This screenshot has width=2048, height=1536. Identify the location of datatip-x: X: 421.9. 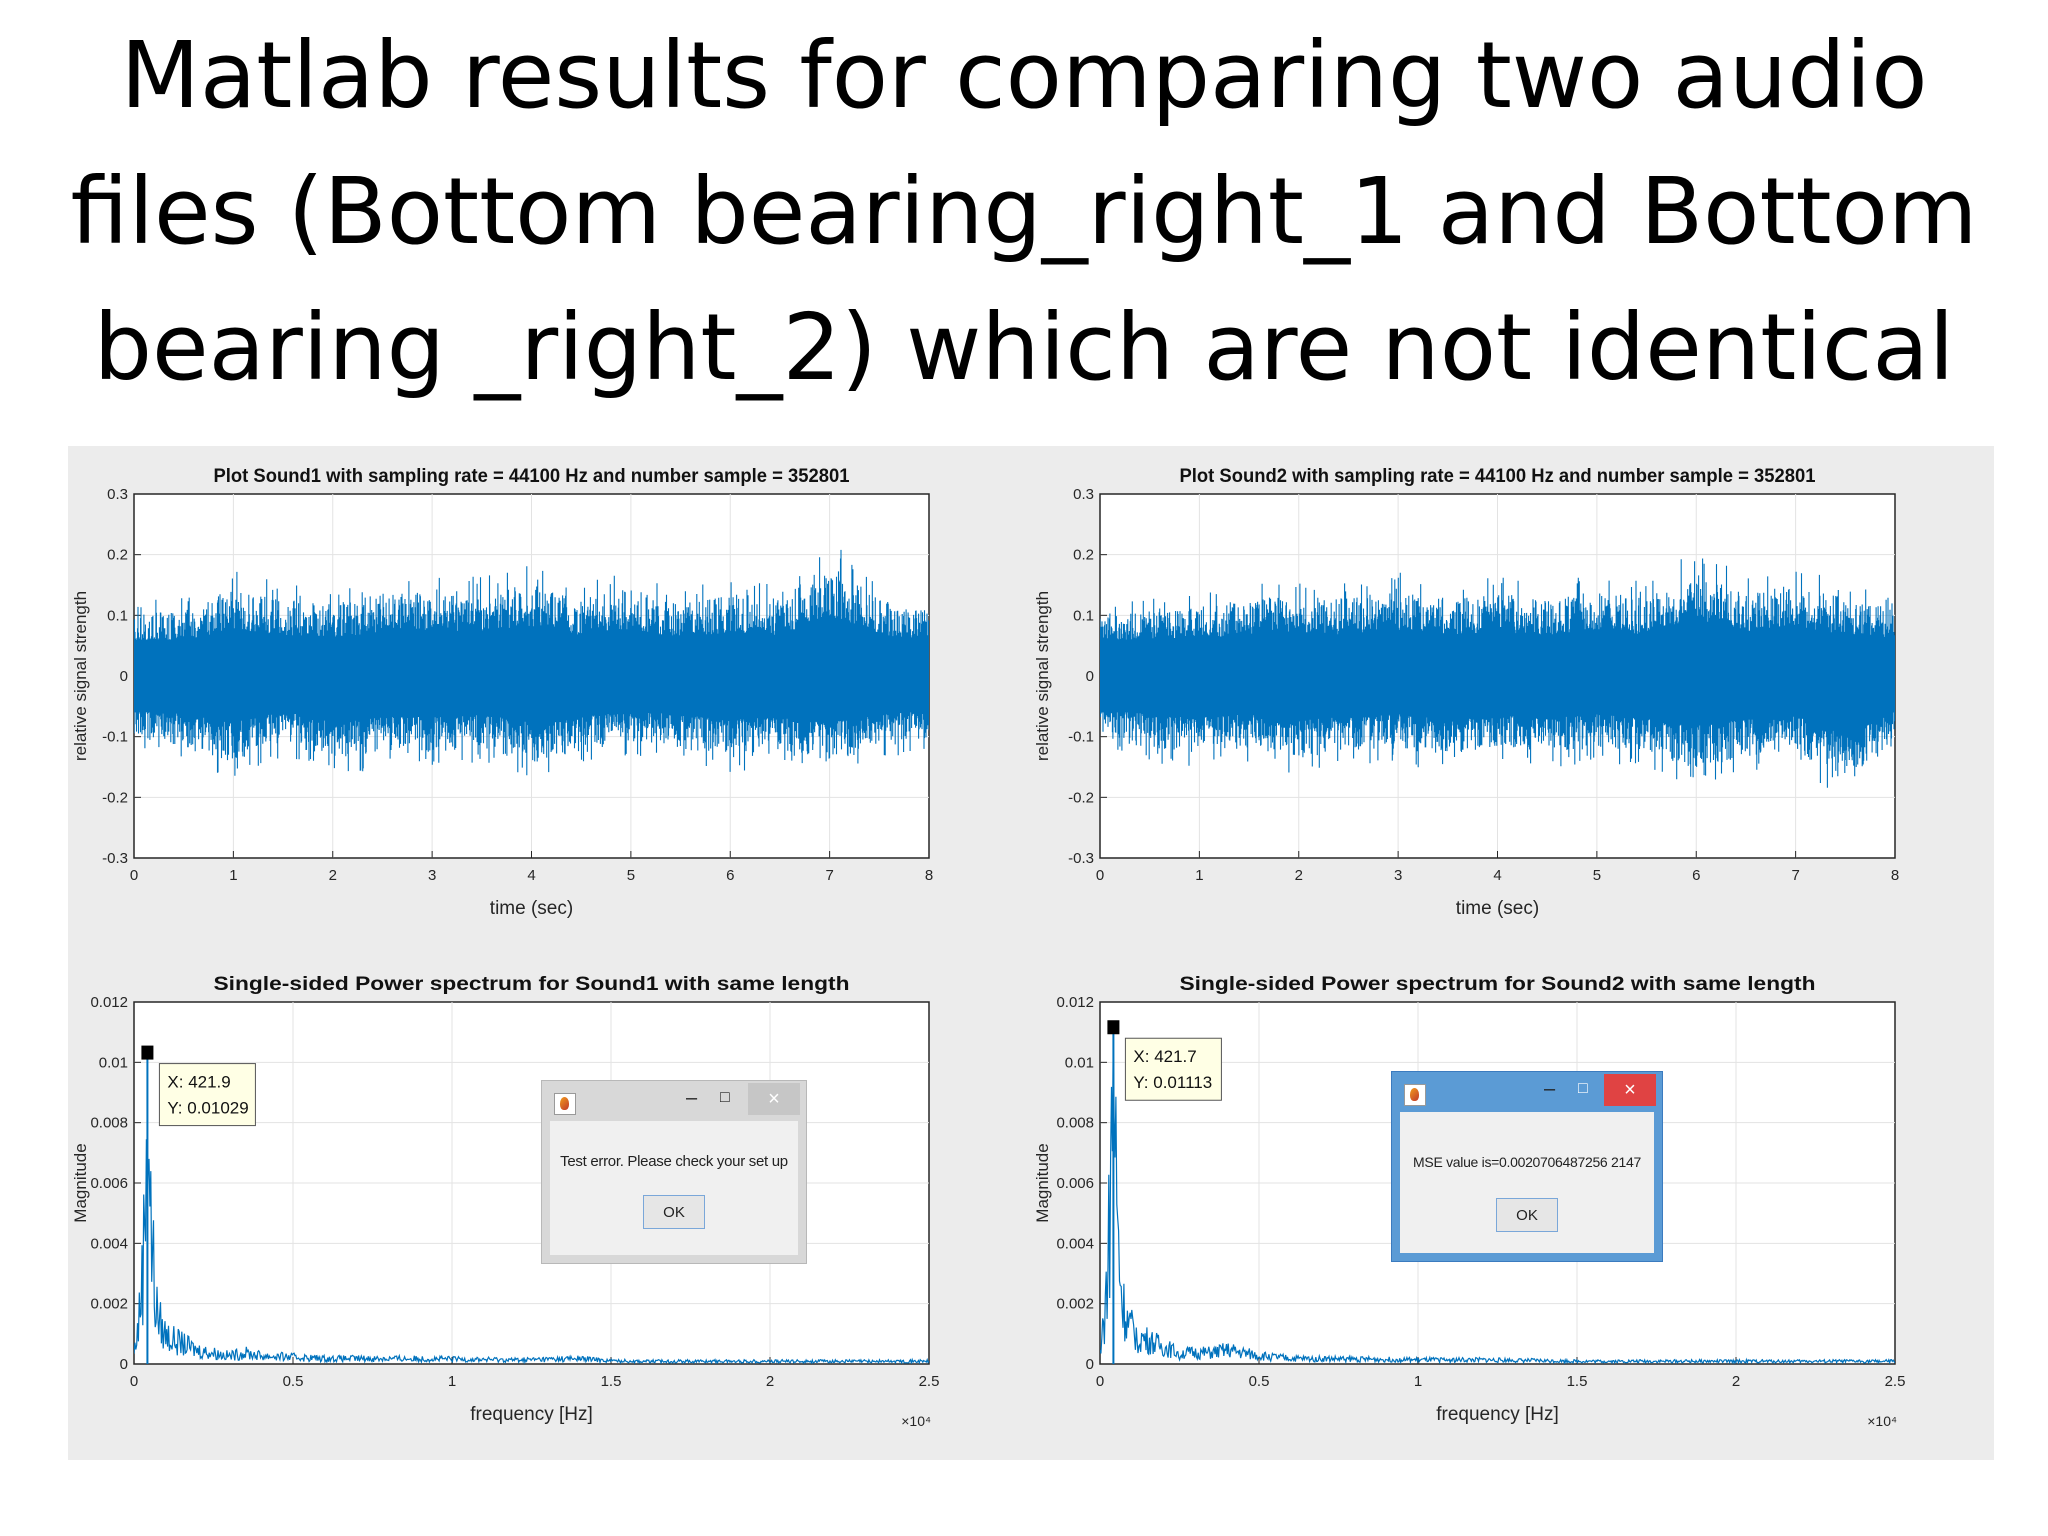
(198, 1082).